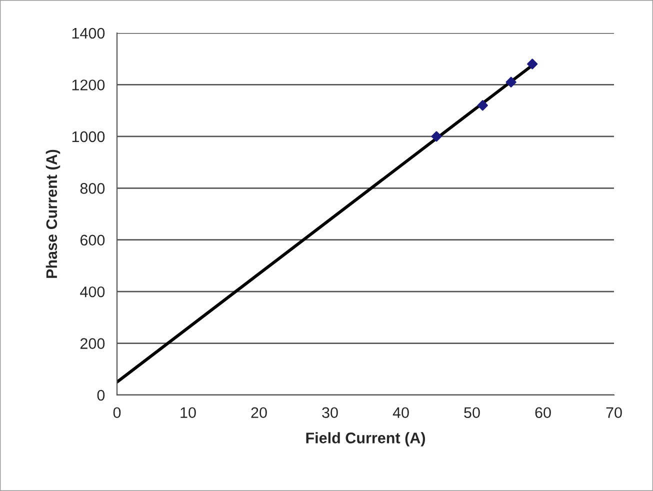 This screenshot has height=491, width=653. Describe the element at coordinates (92, 188) in the screenshot. I see `y-tick-label: 800` at that location.